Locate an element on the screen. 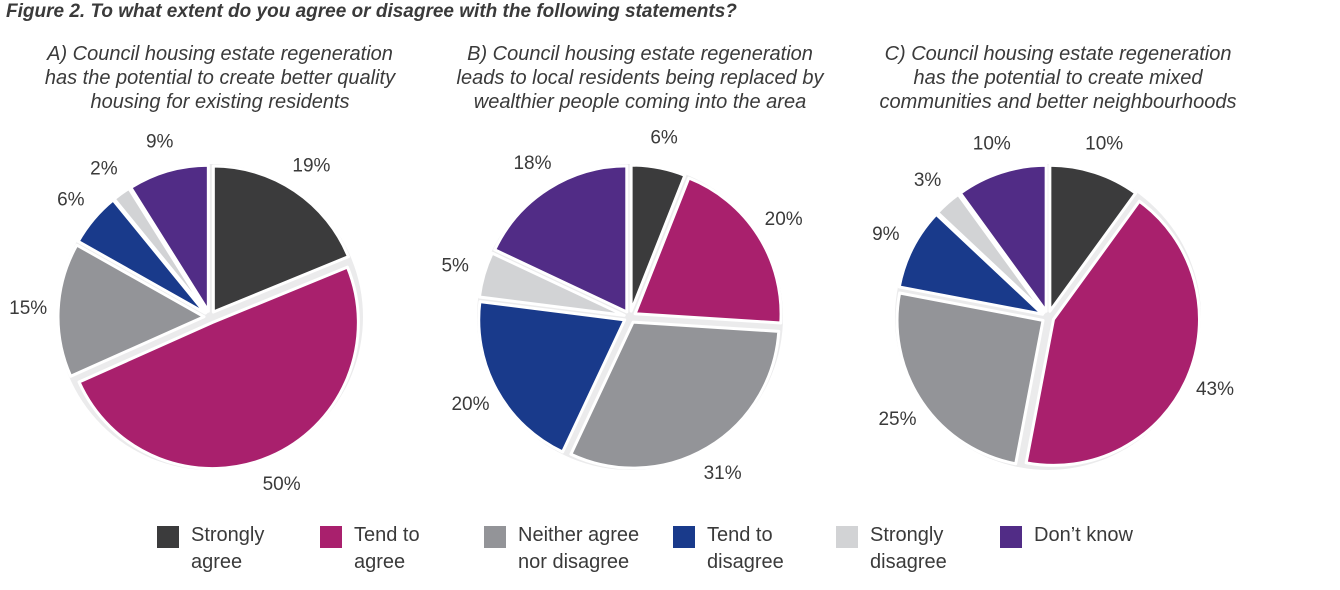 The width and height of the screenshot is (1340, 590). chart-title-line: has the potential to create mixed is located at coordinates (1058, 78).